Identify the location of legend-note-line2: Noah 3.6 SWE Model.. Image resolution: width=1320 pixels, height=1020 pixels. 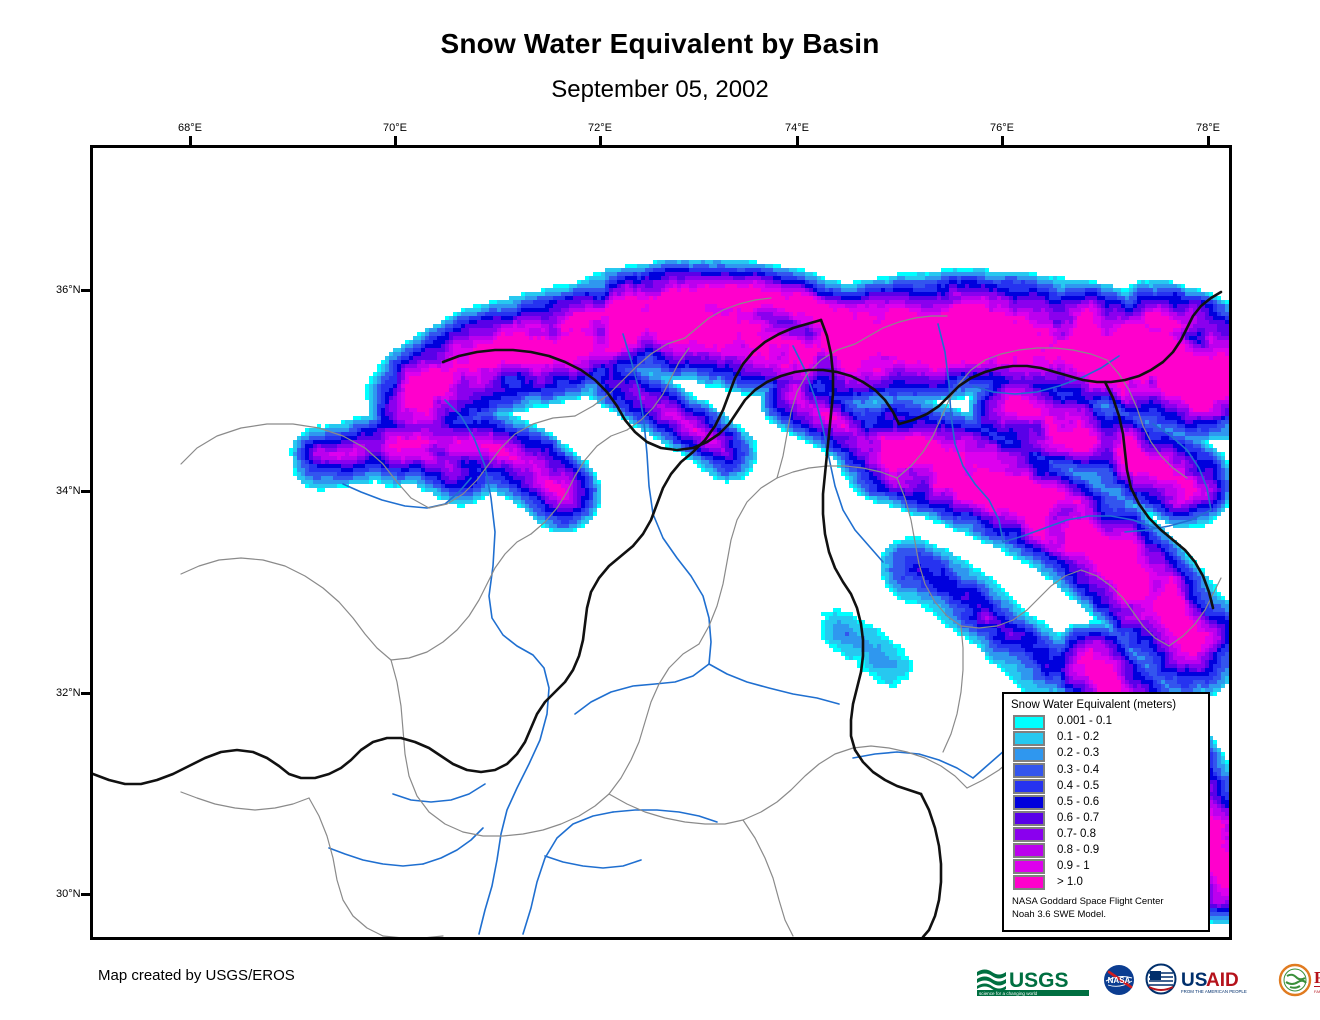
(1059, 914).